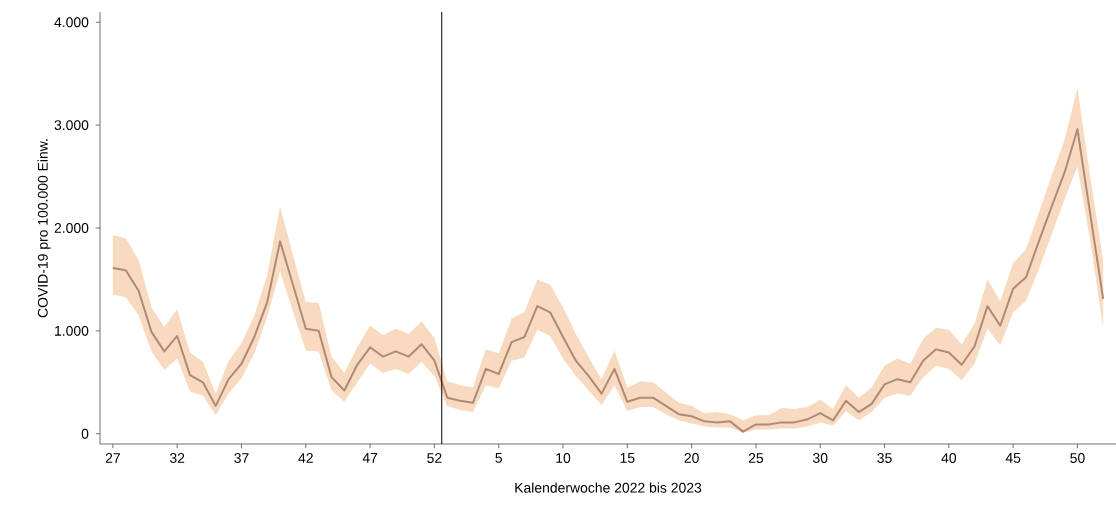 This screenshot has height=512, width=1116. Describe the element at coordinates (177, 458) in the screenshot. I see `x-tick-label: 32` at that location.